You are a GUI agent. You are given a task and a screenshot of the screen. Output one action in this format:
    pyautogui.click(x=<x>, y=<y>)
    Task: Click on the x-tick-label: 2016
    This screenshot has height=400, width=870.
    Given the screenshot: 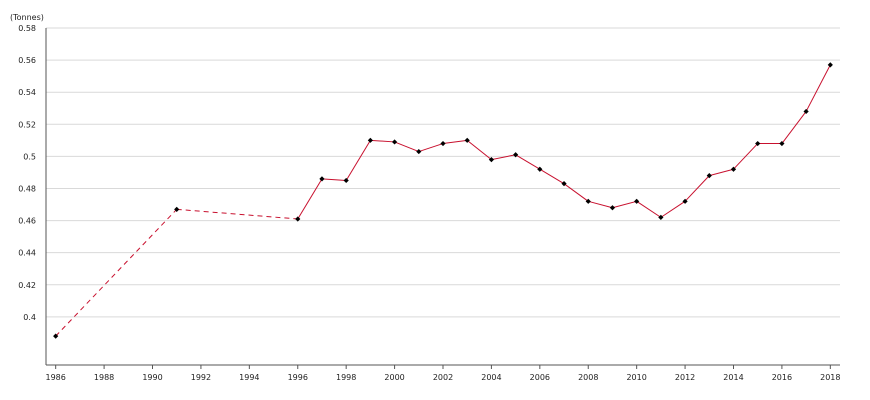 What is the action you would take?
    pyautogui.click(x=782, y=377)
    